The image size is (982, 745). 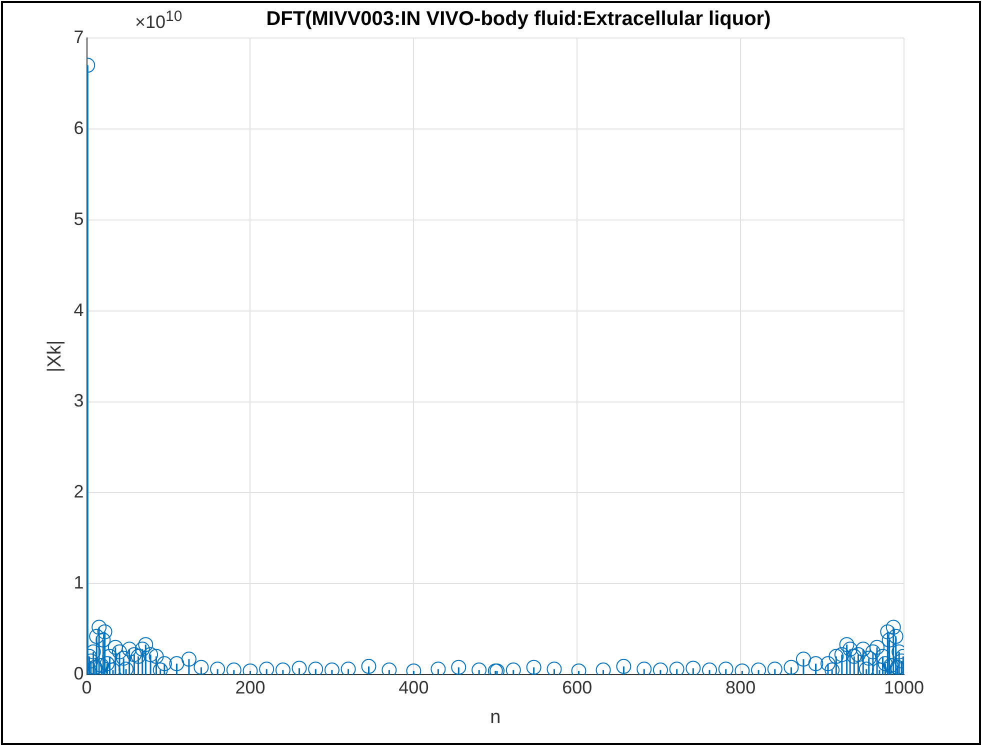 I want to click on x-tick-label: 400, so click(x=413, y=687).